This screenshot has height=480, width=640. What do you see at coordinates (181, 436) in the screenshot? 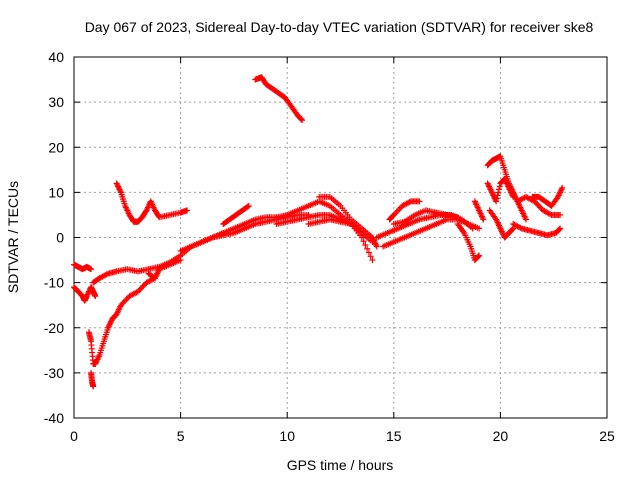
I see `x-tick-label: 5` at bounding box center [181, 436].